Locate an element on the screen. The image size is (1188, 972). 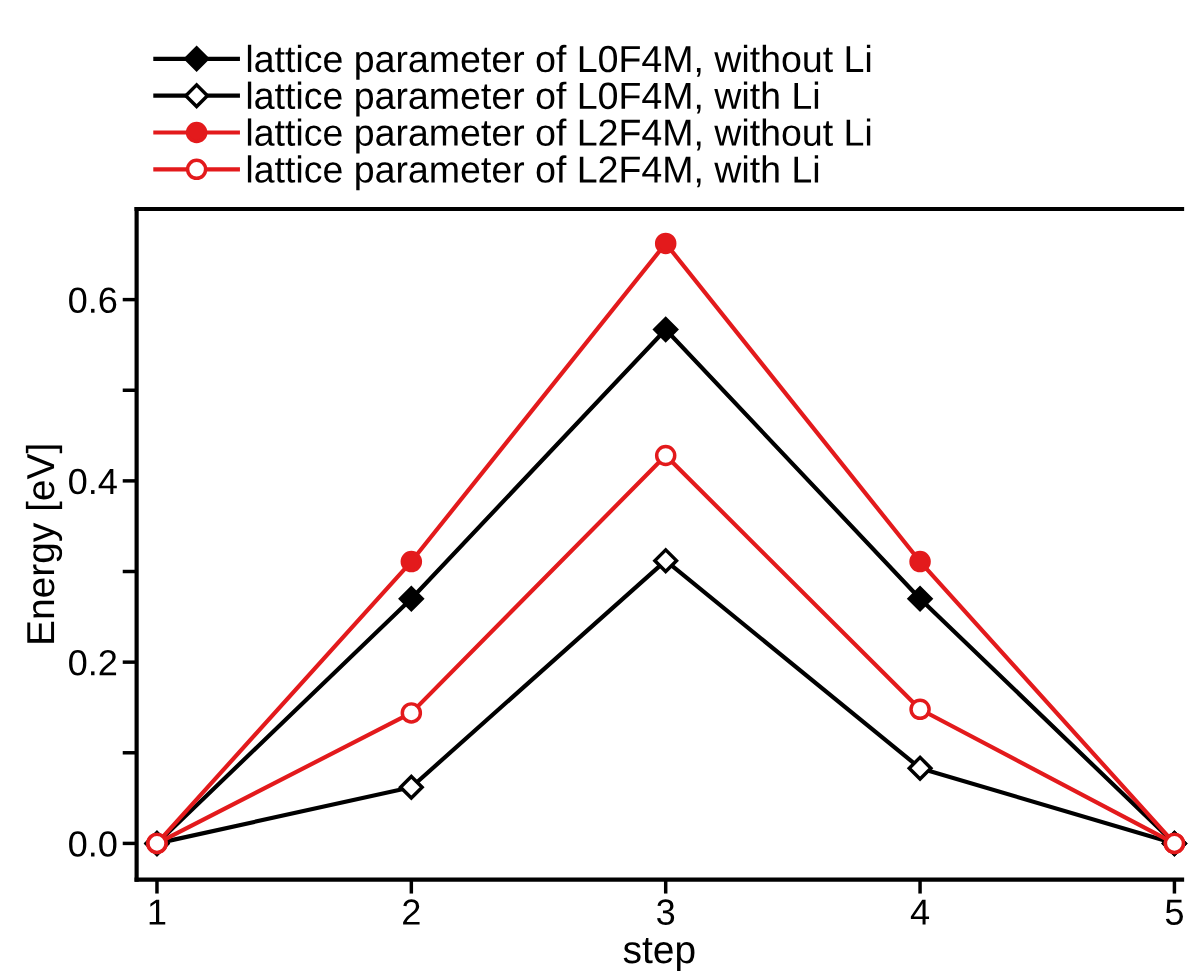
legend-label: lattice parameter of L0F4M, without Li is located at coordinates (559, 62).